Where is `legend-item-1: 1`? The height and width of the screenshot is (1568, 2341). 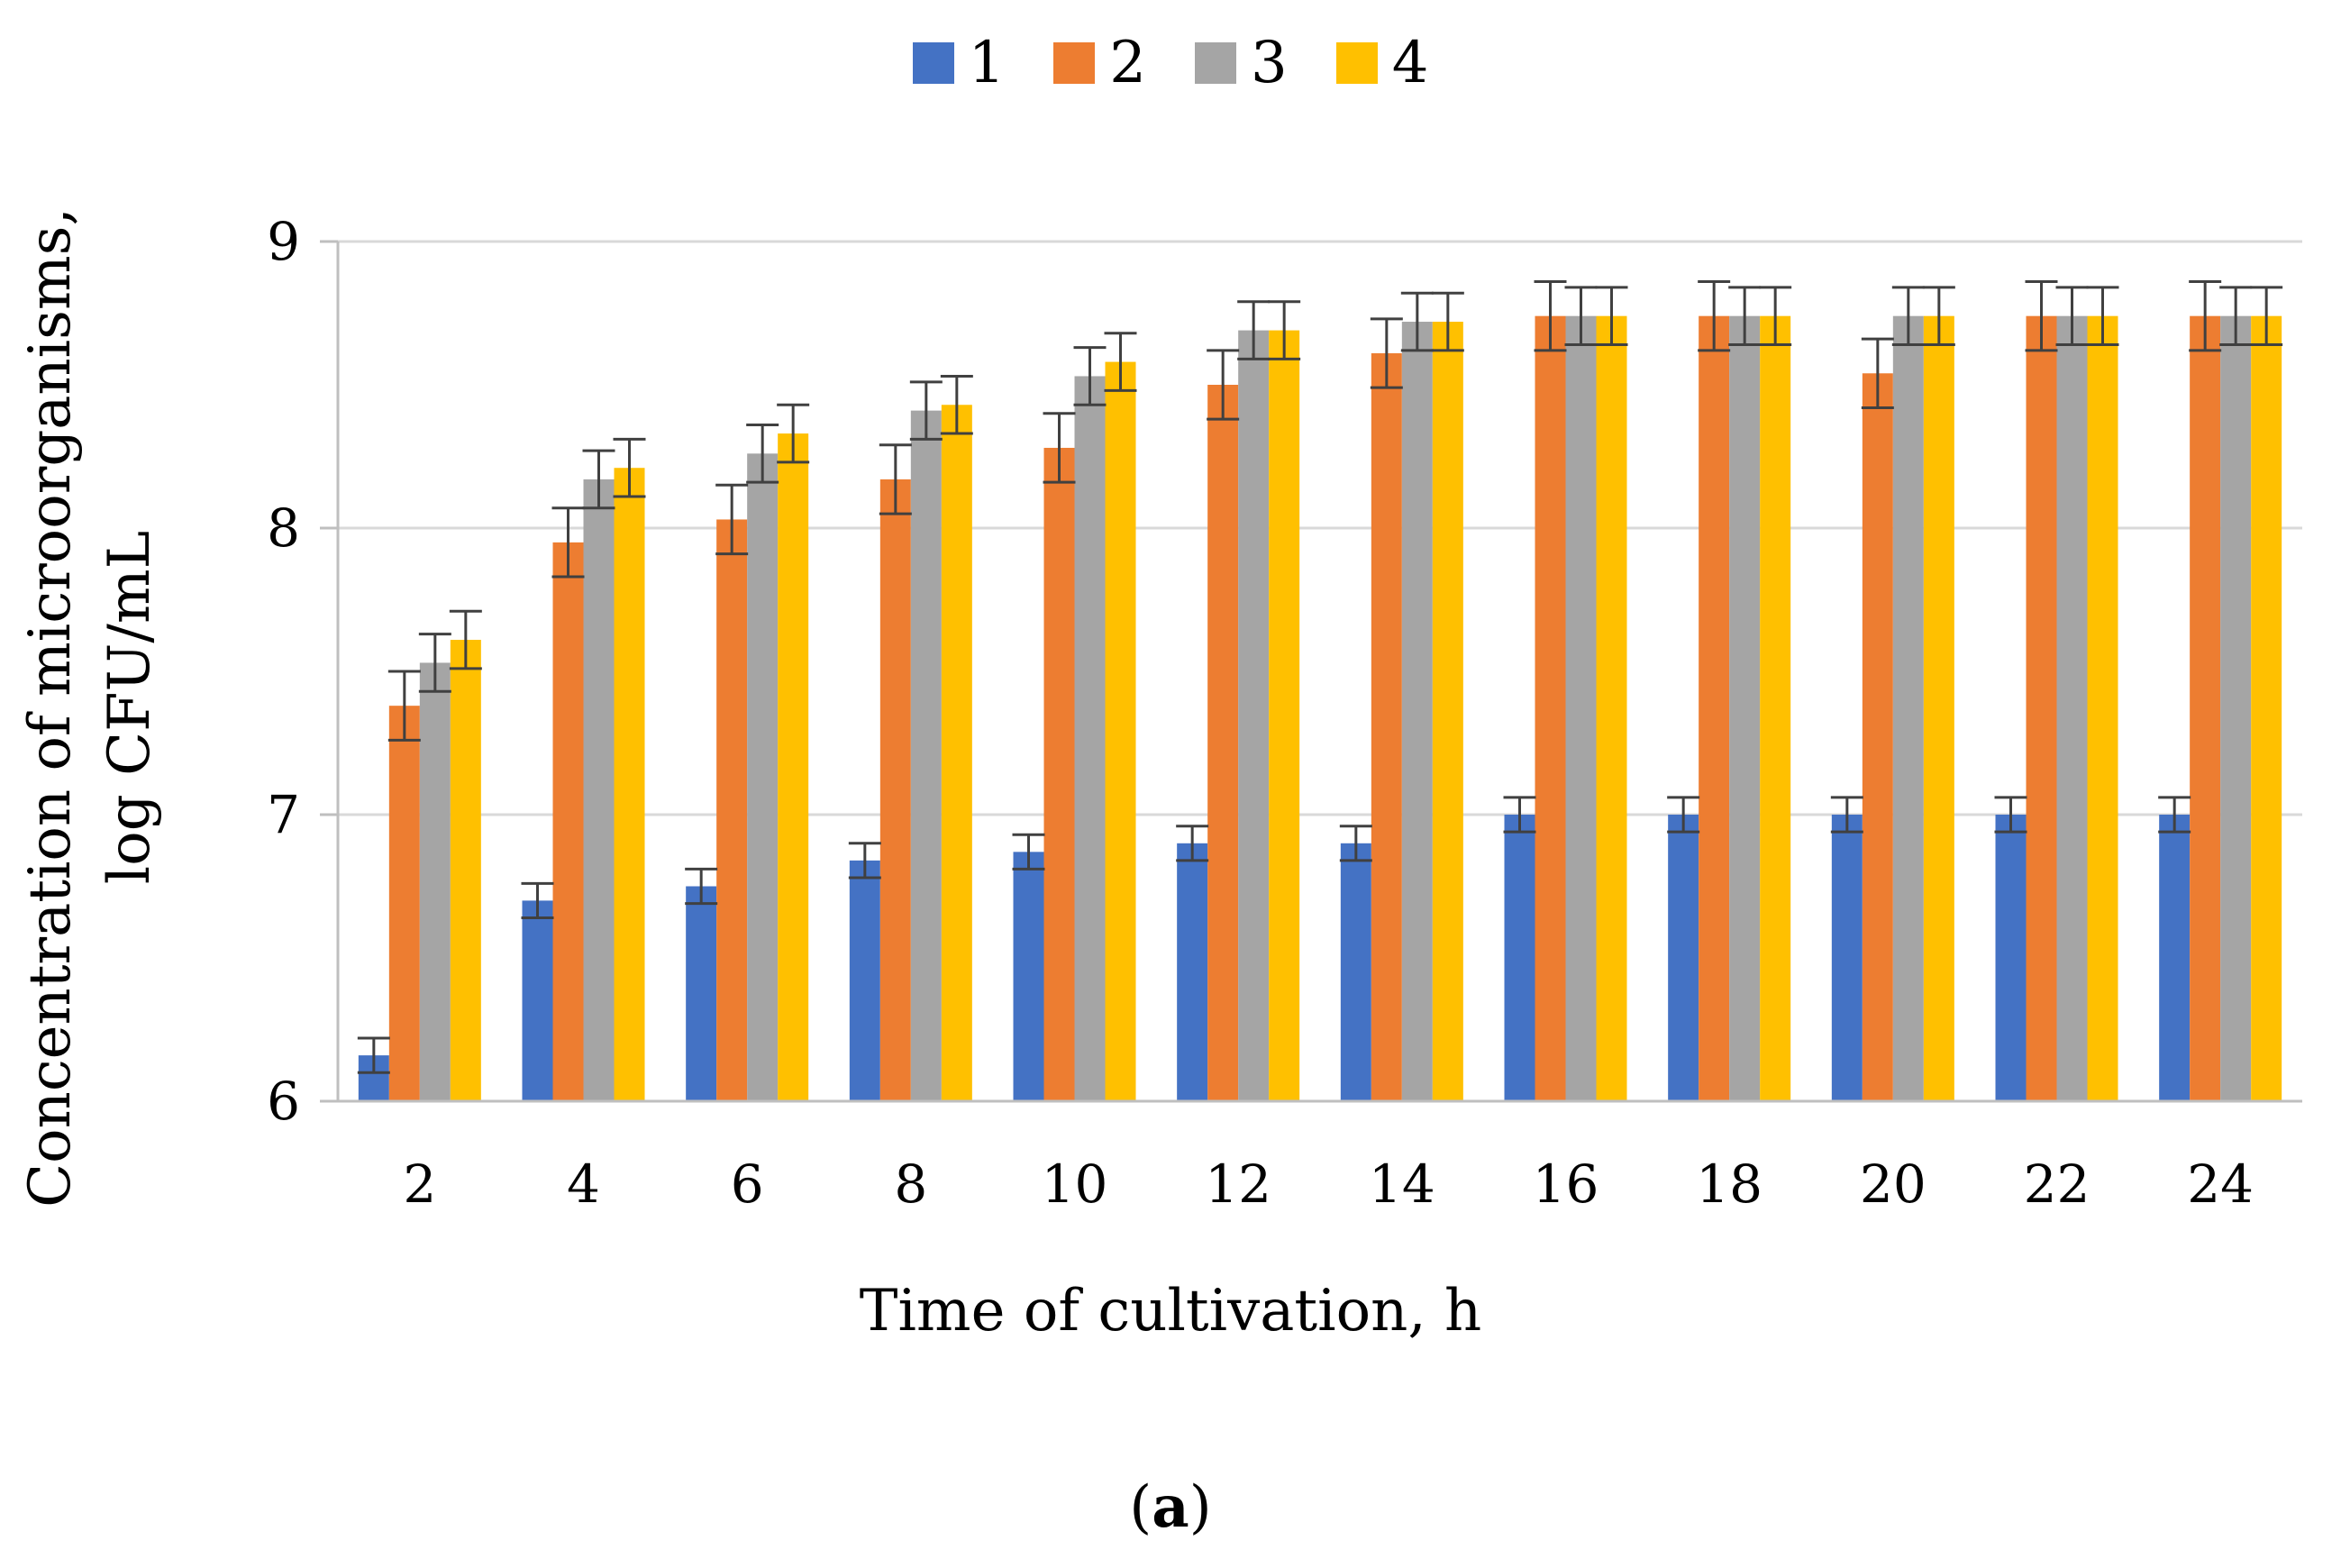
legend-item-1: 1 is located at coordinates (959, 63).